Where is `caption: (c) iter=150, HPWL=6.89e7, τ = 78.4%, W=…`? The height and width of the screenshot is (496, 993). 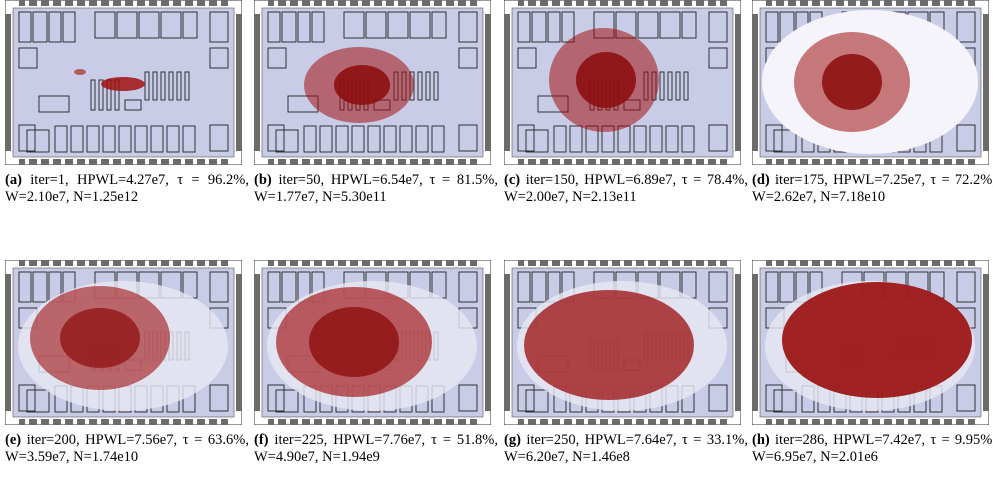
caption: (c) iter=150, HPWL=6.89e7, τ = 78.4%, W=… is located at coordinates (626, 189).